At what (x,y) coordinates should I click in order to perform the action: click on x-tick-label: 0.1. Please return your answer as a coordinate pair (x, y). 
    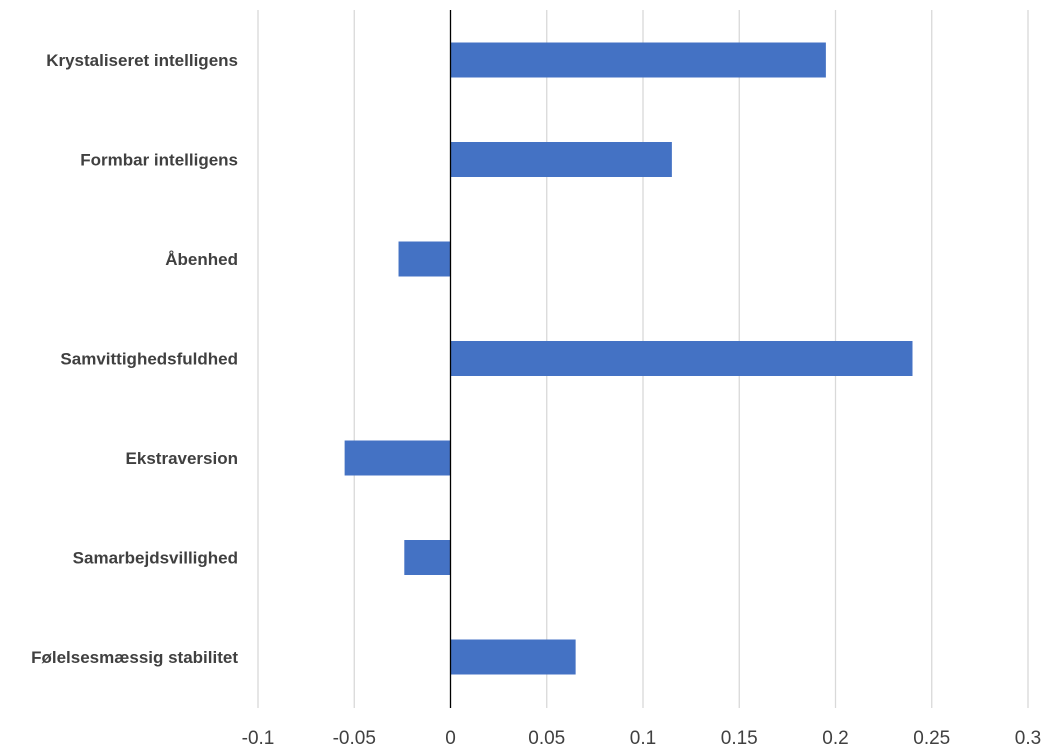
    Looking at the image, I should click on (643, 738).